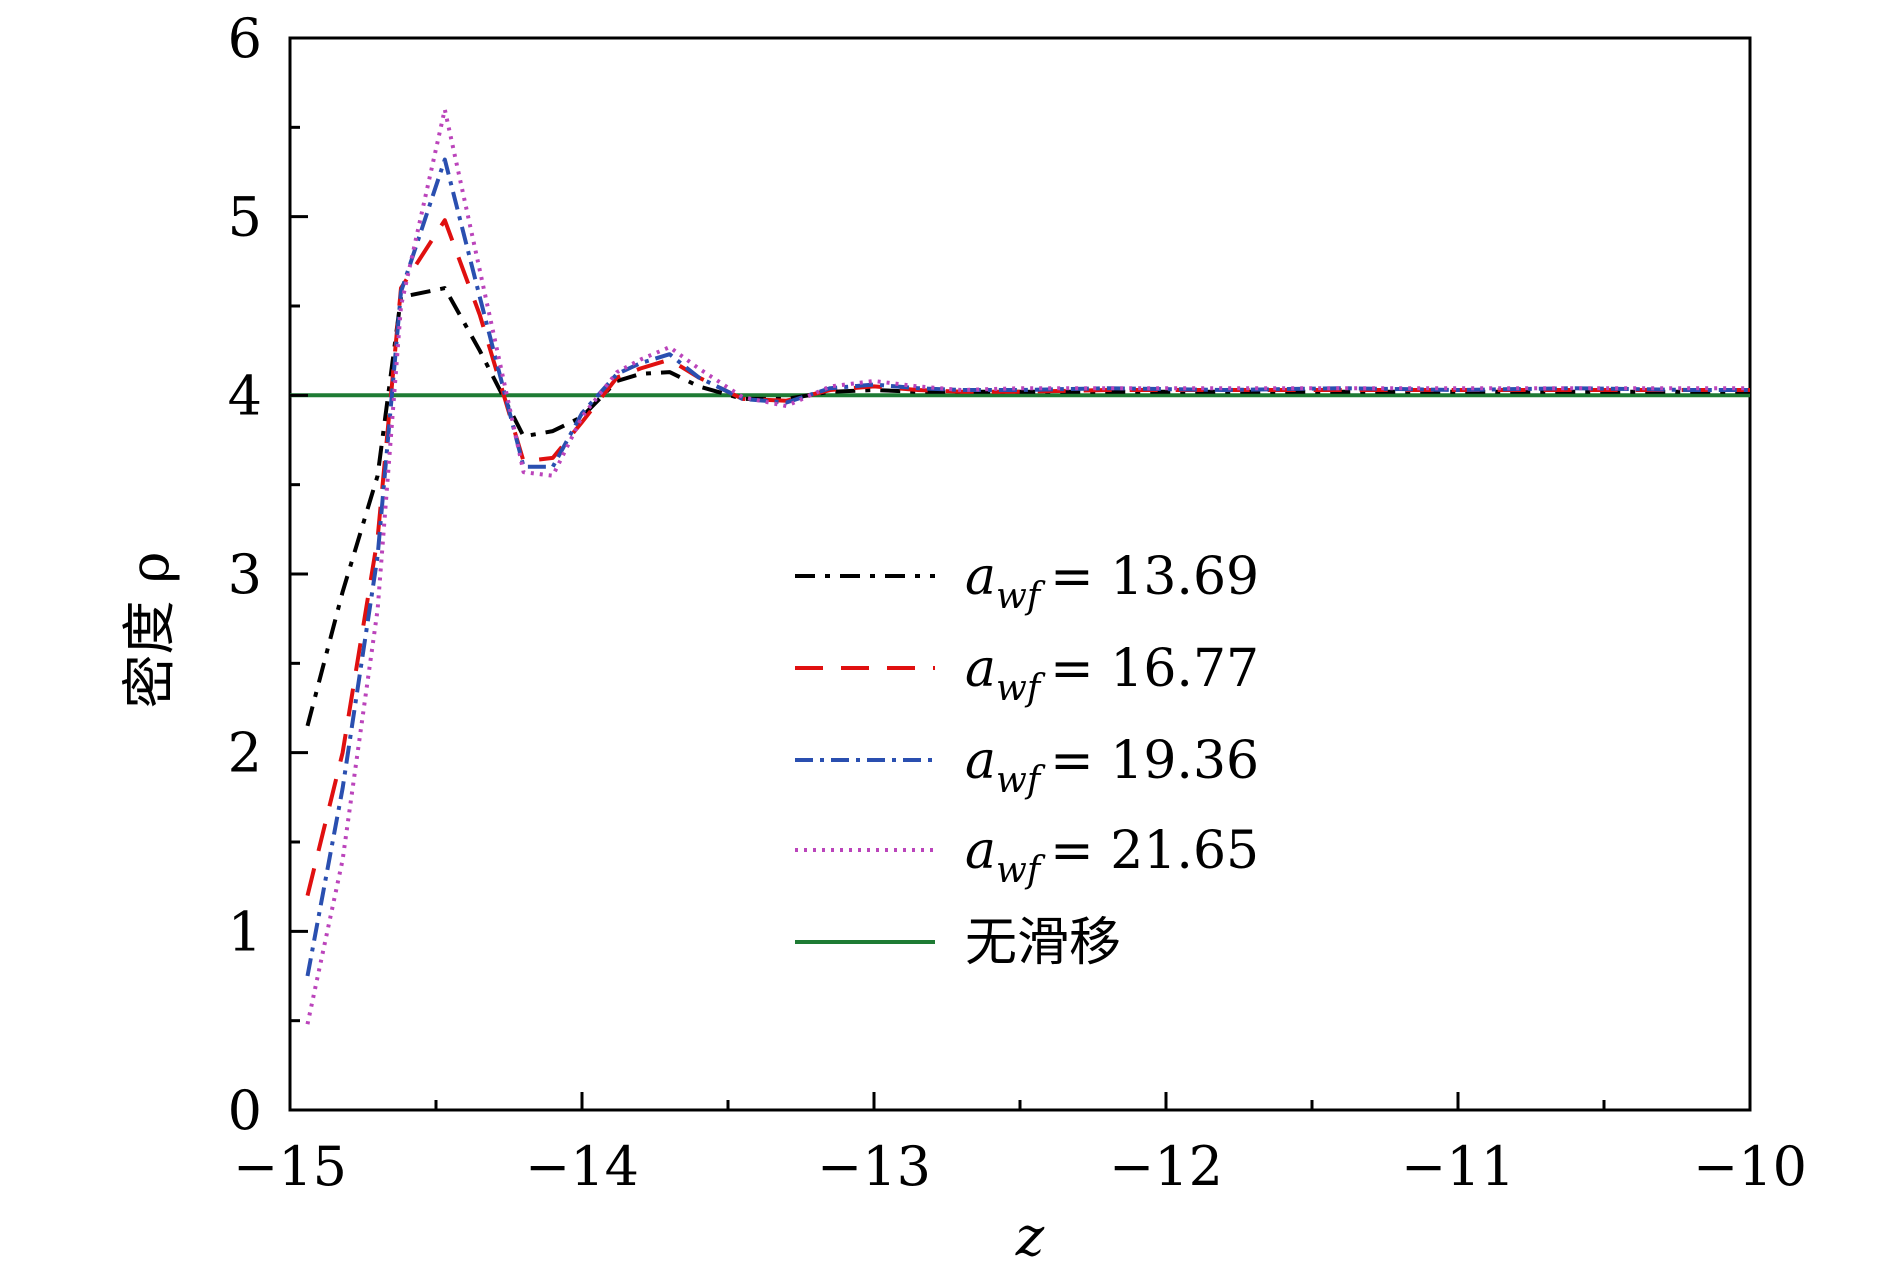 The width and height of the screenshot is (1890, 1264). What do you see at coordinates (245, 38) in the screenshot?
I see `y-tick-label: 6` at bounding box center [245, 38].